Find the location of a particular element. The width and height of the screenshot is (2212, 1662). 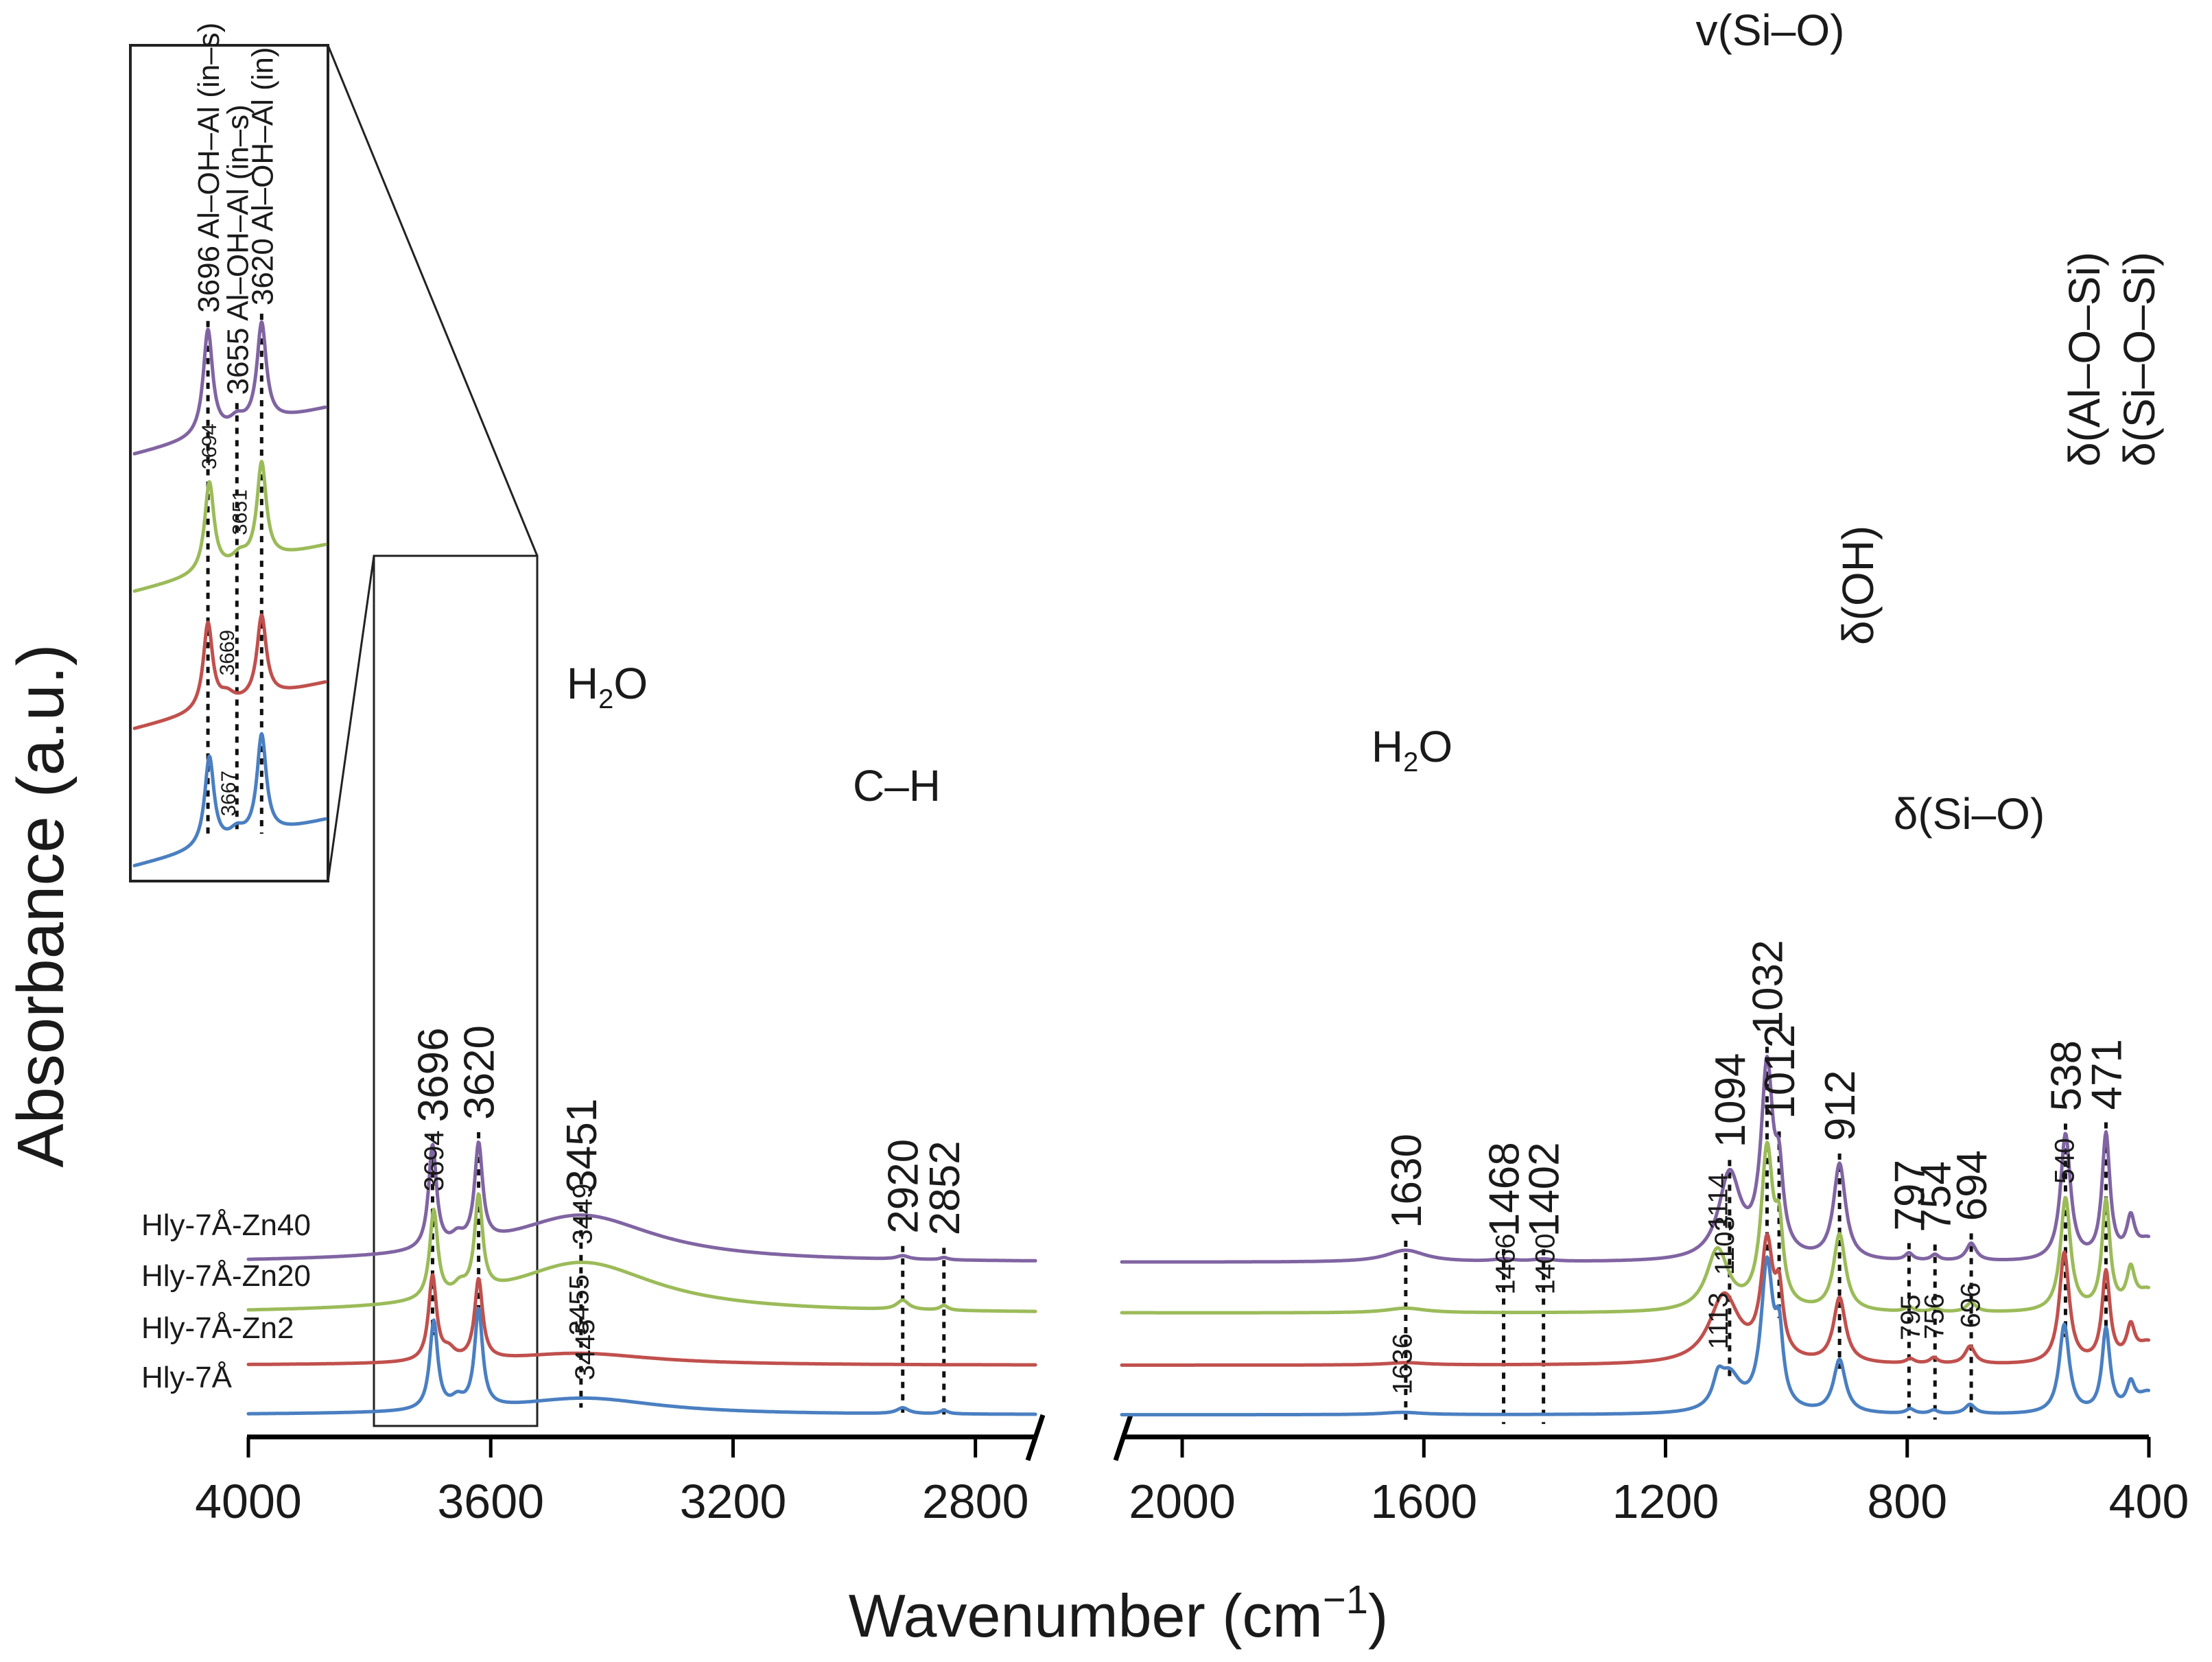

inset-trace-hly-7a-zn40 is located at coordinates (229, 388).